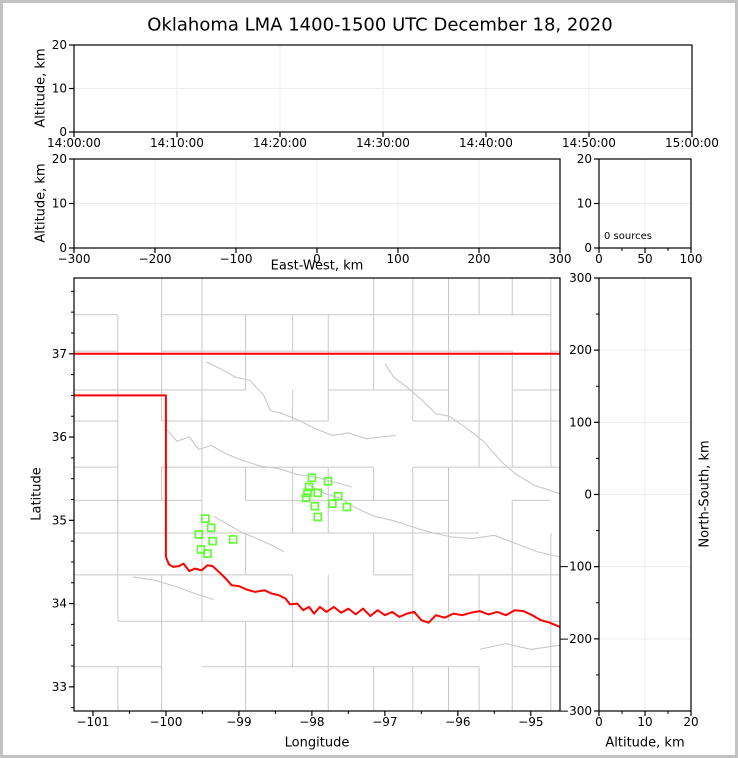 This screenshot has width=738, height=758. I want to click on time-height-ylabel: Altitude, km, so click(41, 88).